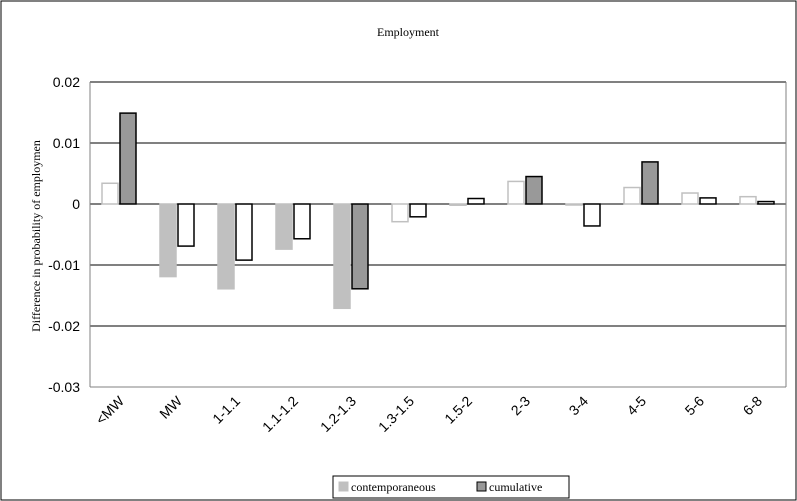  I want to click on legend-label-cumulative: cumulative, so click(515, 487).